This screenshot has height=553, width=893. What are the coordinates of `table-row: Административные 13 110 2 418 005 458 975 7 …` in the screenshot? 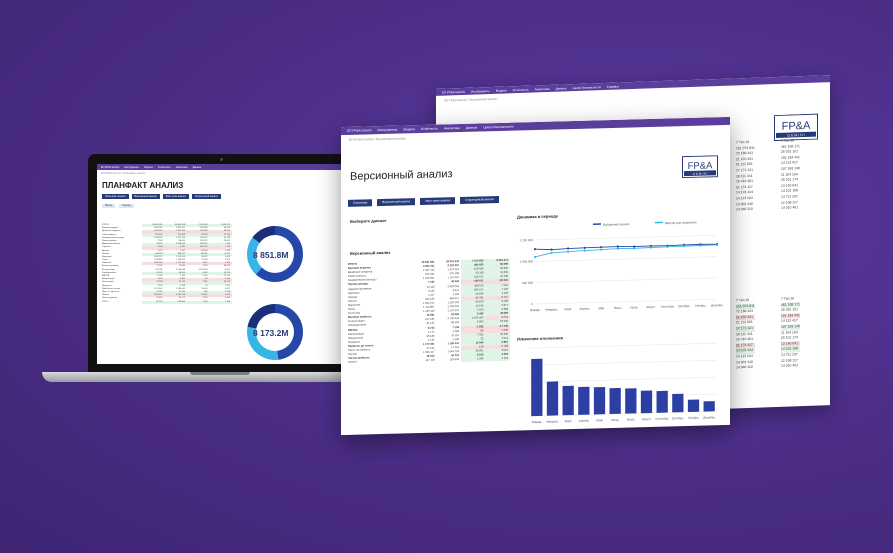 It's located at (167, 245).